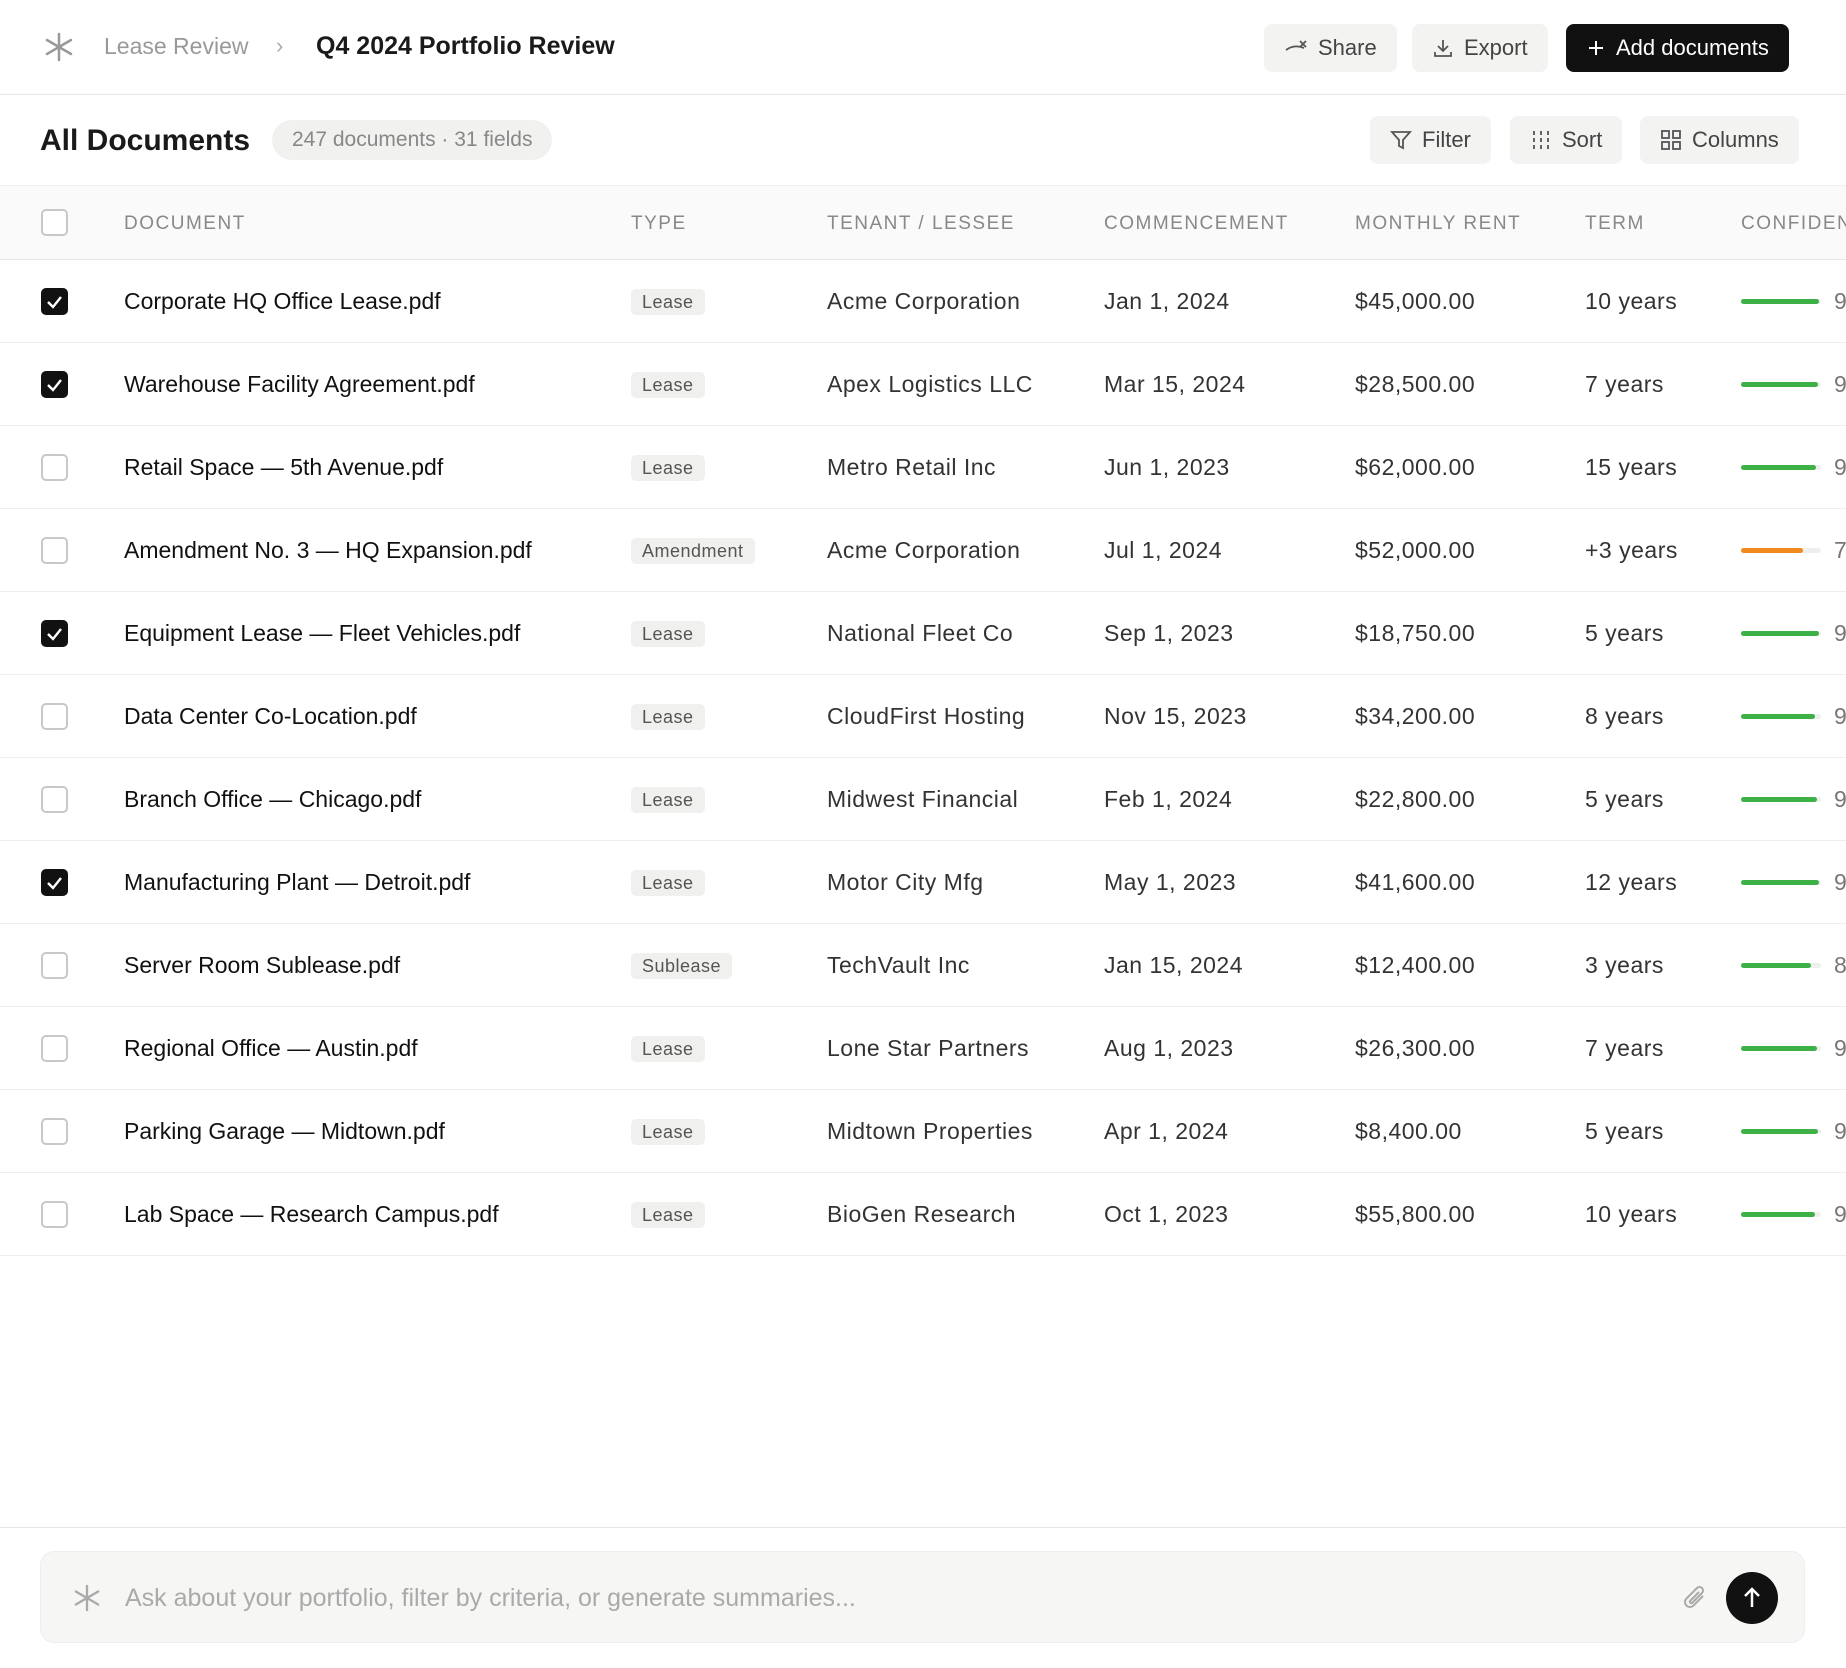 This screenshot has height=1668, width=1846. What do you see at coordinates (1175, 384) in the screenshot?
I see `commencement: Mar 15, 2024` at bounding box center [1175, 384].